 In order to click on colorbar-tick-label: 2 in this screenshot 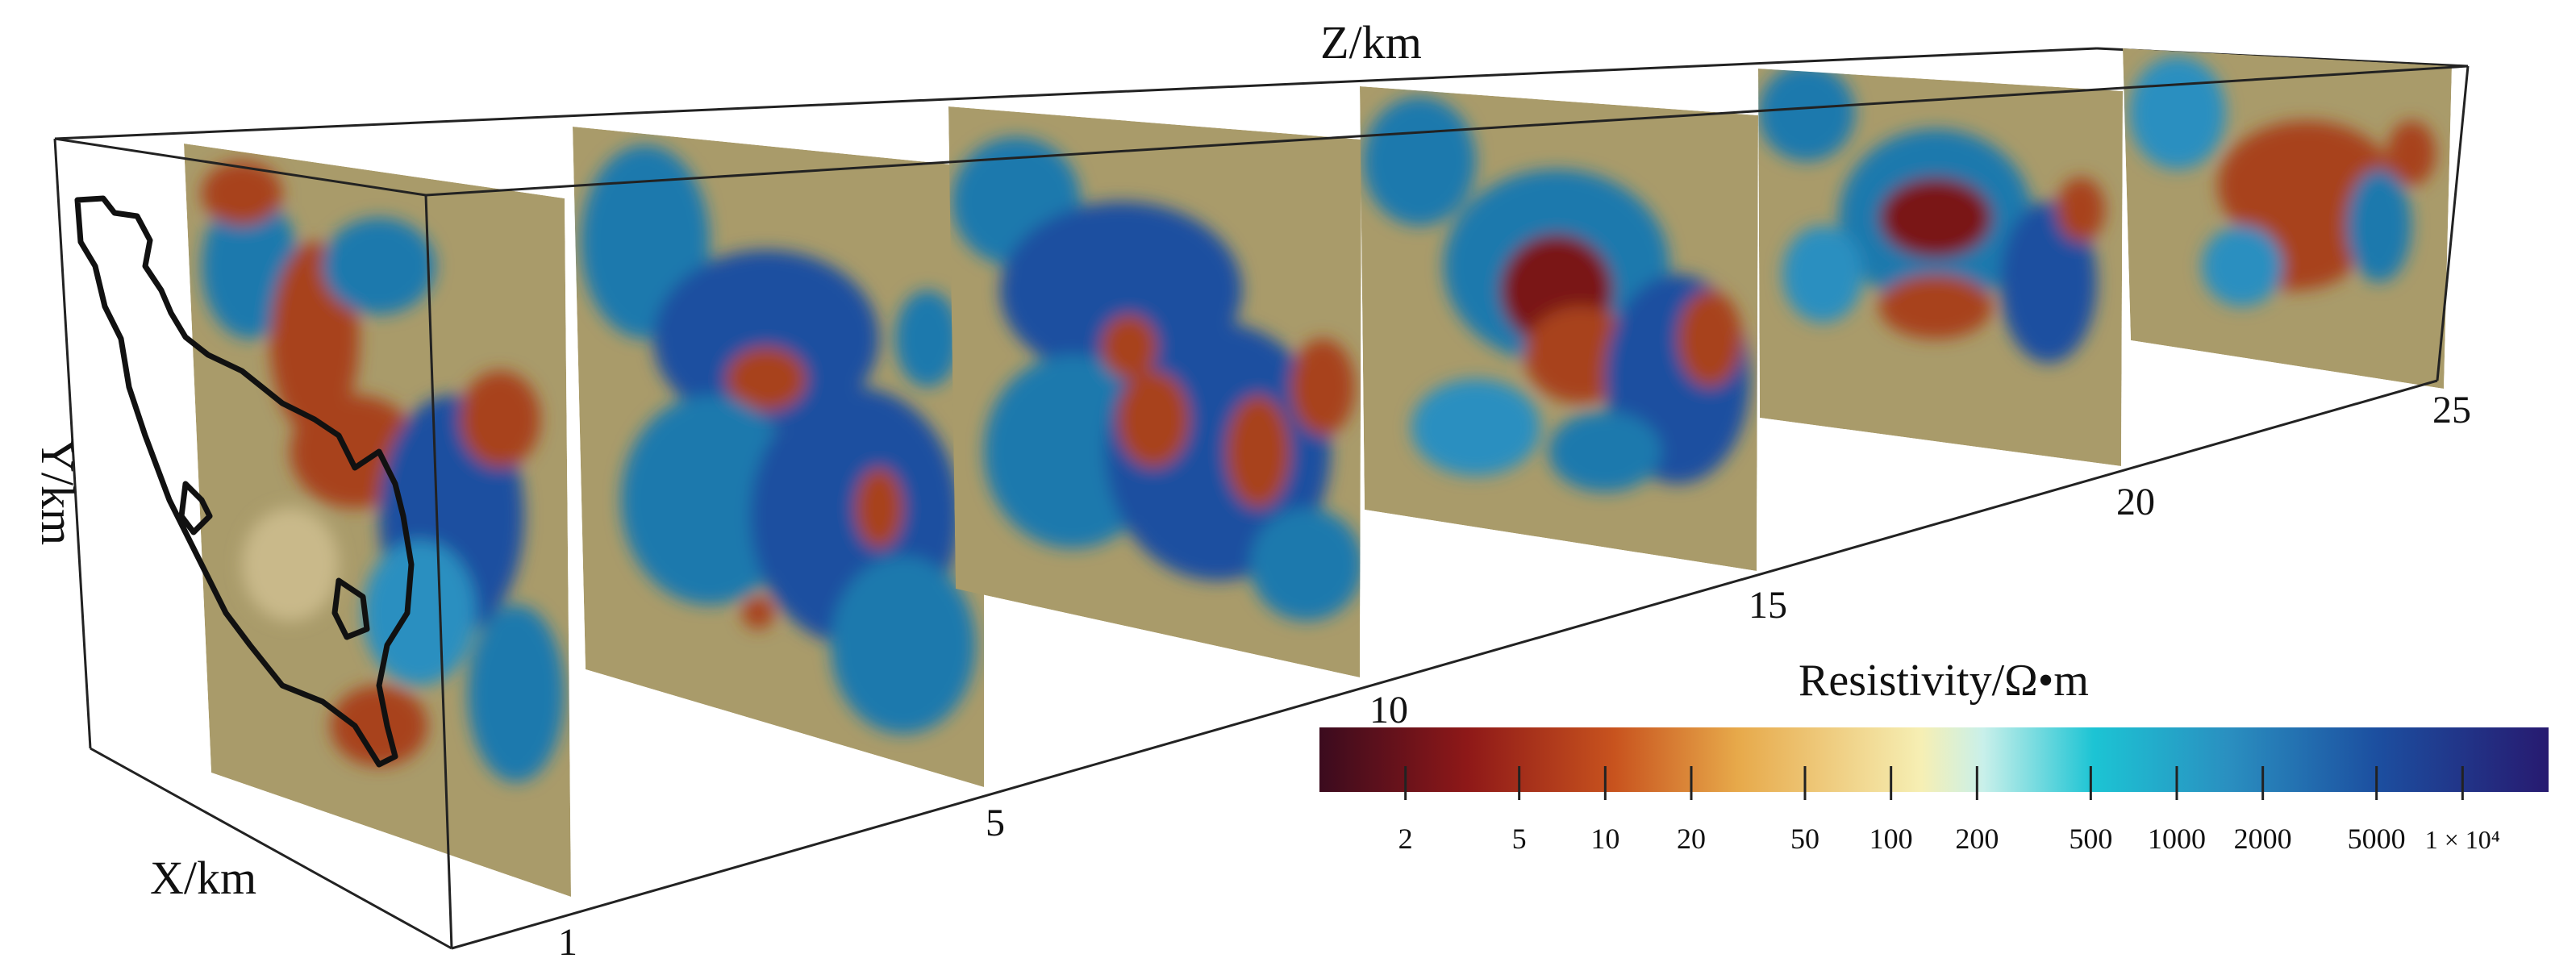, I will do `click(1405, 839)`.